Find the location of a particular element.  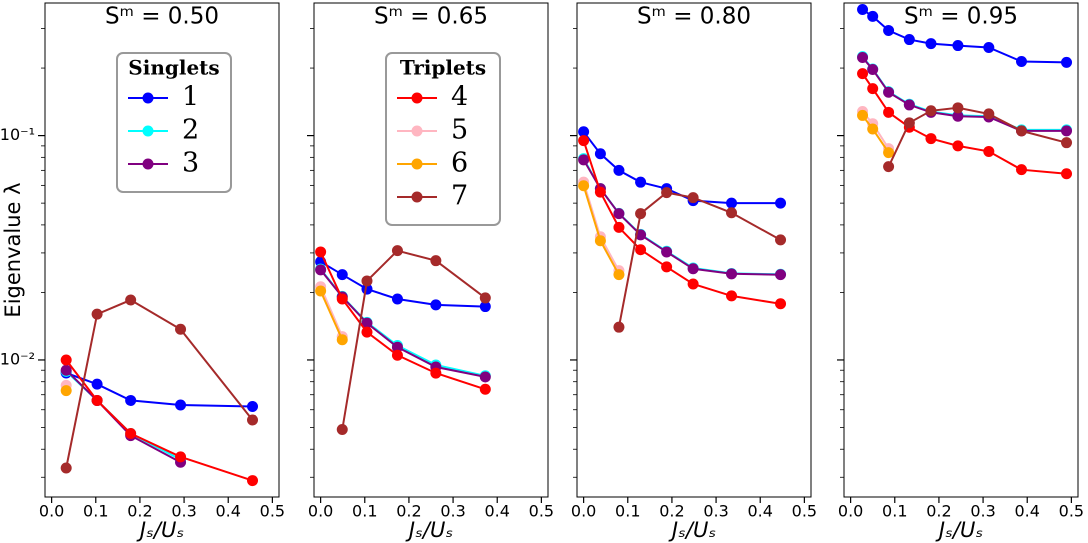

legend-box is located at coordinates (174, 122).